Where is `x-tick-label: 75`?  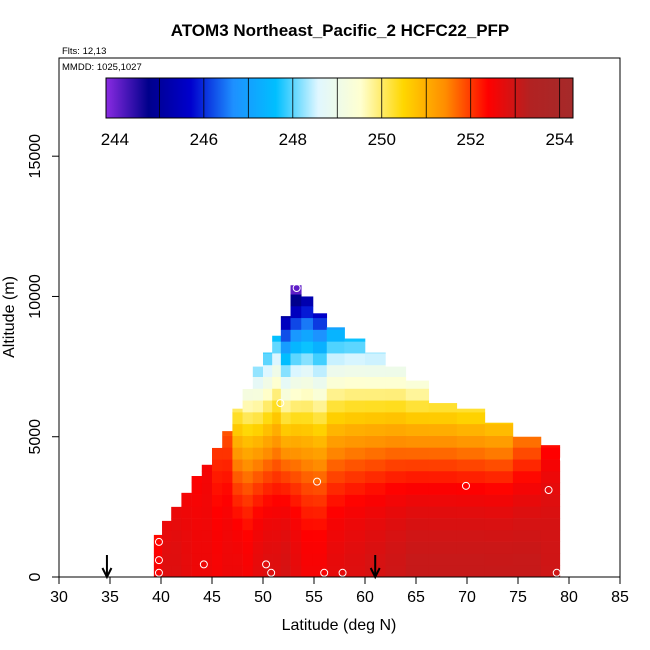 x-tick-label: 75 is located at coordinates (518, 597).